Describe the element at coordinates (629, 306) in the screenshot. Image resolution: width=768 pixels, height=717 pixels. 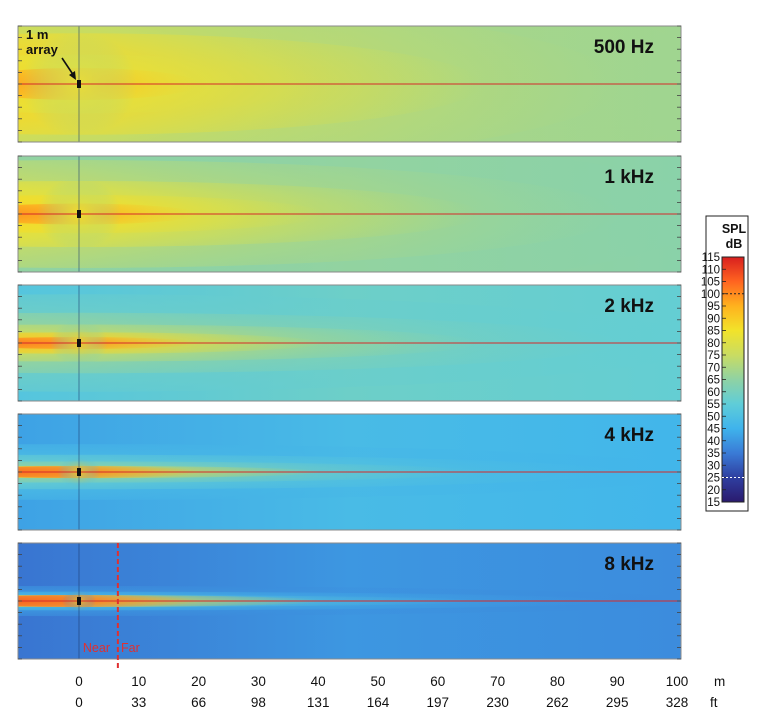
I see `panel-title: 2 kHz` at that location.